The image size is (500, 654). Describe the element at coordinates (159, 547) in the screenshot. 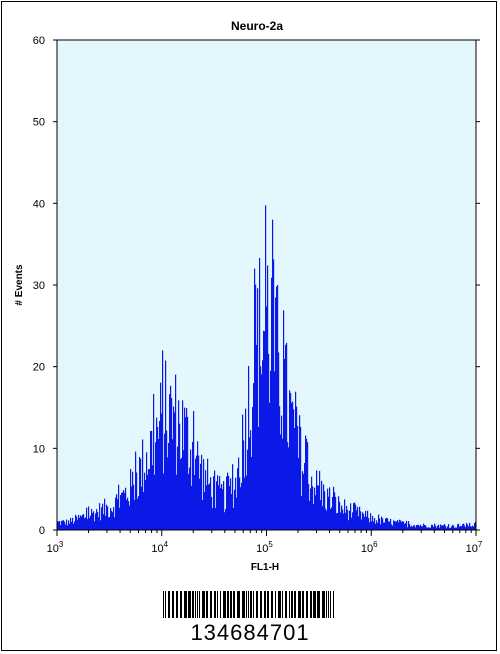

I see `x-tick-label: 10⁴` at that location.